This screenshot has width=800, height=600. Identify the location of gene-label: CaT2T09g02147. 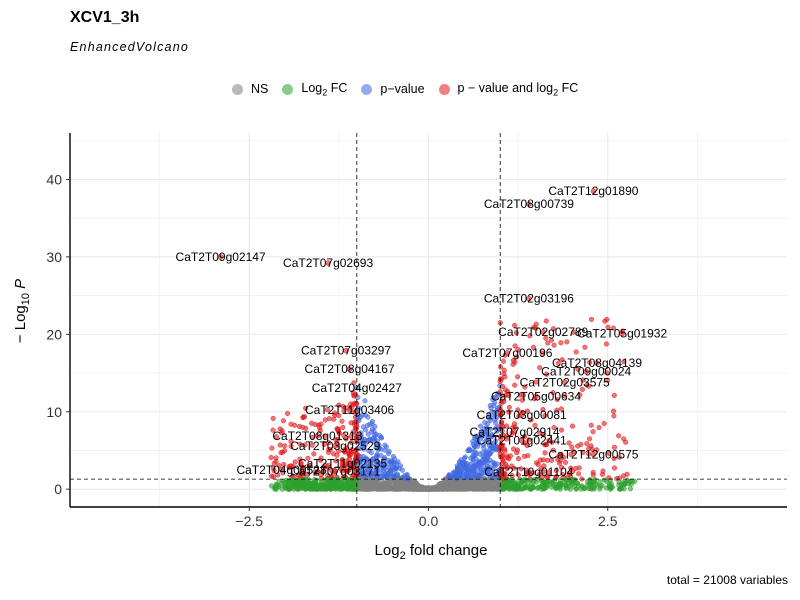
(221, 257).